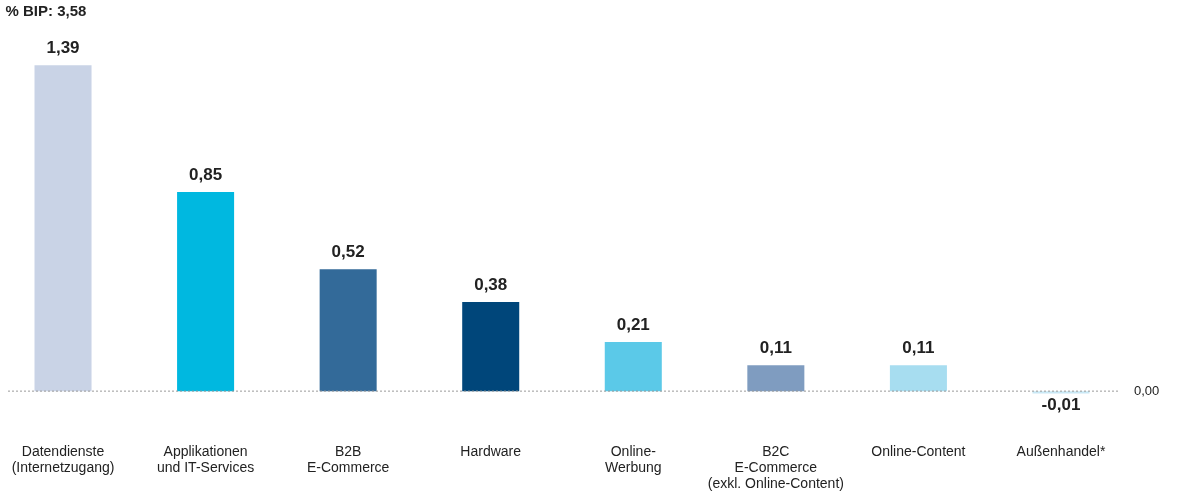 Image resolution: width=1179 pixels, height=495 pixels. Describe the element at coordinates (63, 458) in the screenshot. I see `x-tick-label: Datendienste (Internetzugang)` at that location.